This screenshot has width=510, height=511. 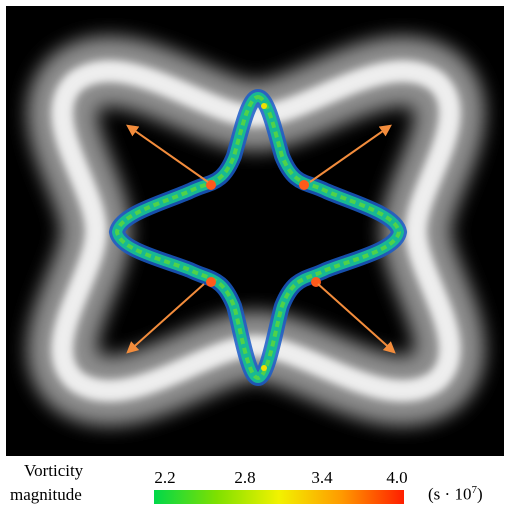 I want to click on arrow-bottom-right, so click(x=356, y=318).